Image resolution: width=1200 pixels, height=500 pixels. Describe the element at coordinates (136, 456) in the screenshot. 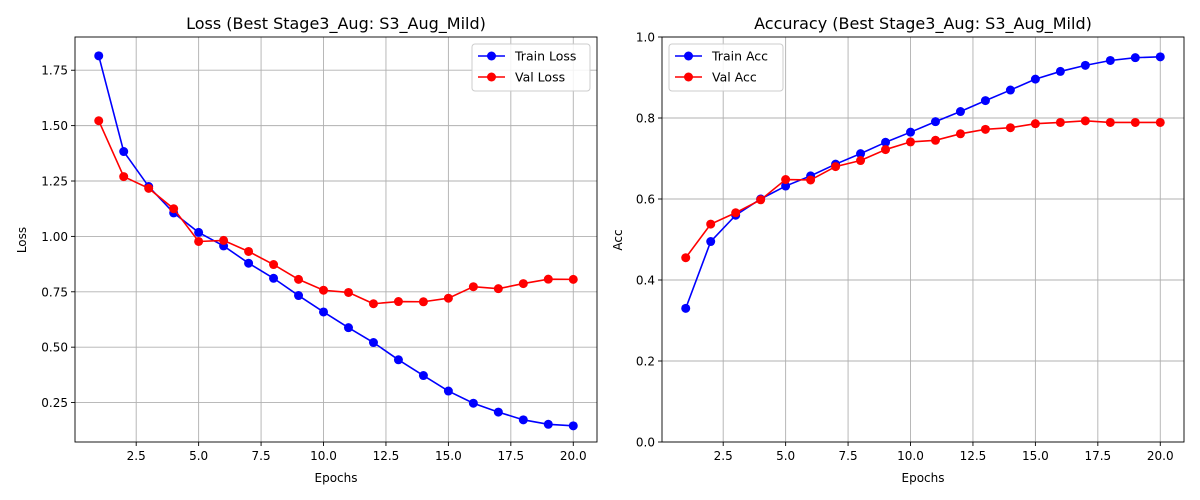

I see `loss-x-tick-label: 2.5` at that location.